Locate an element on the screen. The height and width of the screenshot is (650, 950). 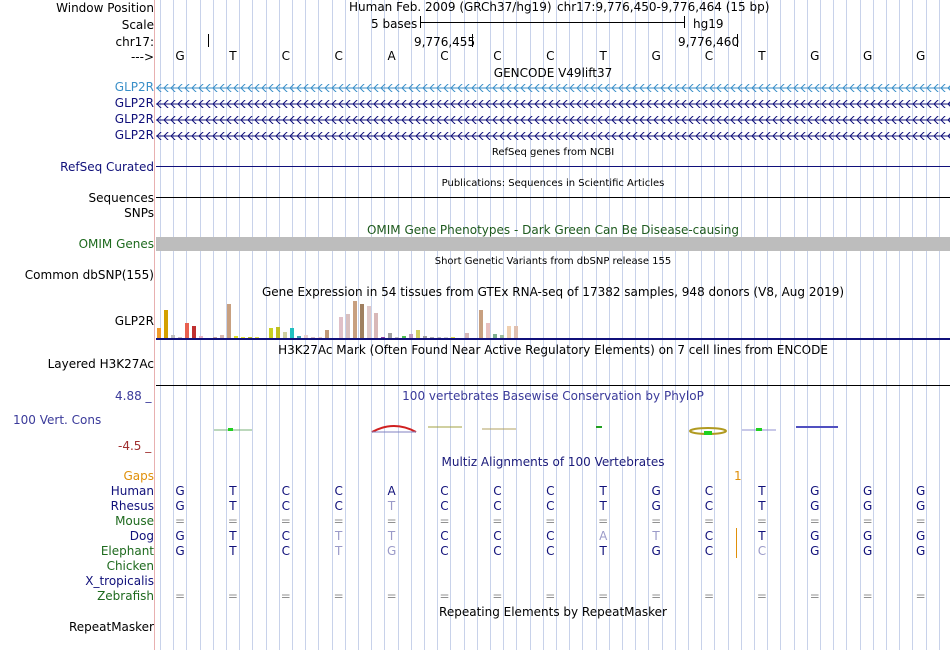
snps-label: SNPs is located at coordinates (139, 213).